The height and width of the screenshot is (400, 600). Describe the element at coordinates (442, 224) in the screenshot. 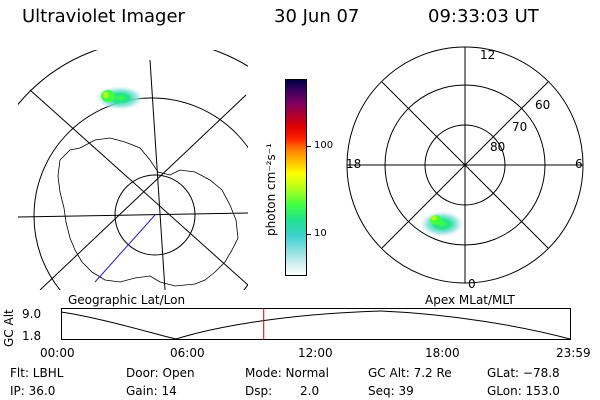

I see `apex-aurora-spot` at that location.